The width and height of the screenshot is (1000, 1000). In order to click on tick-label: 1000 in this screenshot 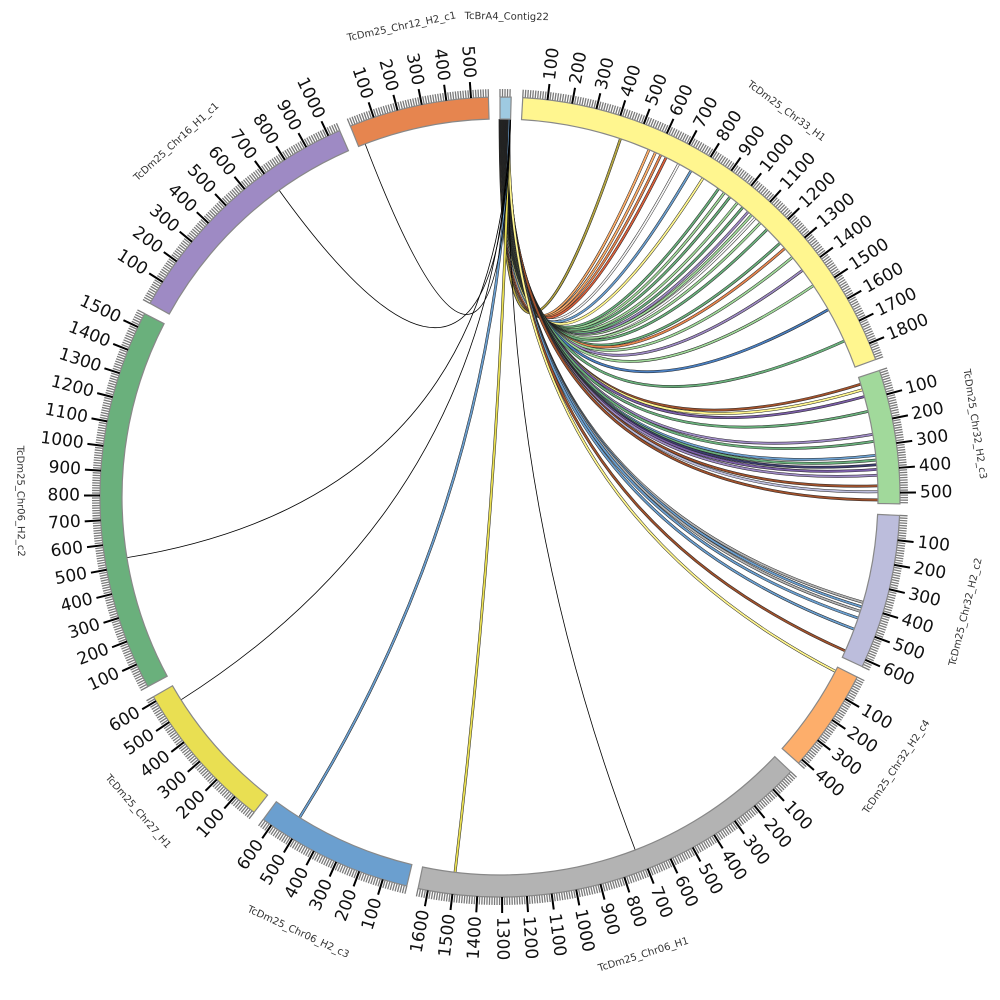, I will do `click(584, 930)`.